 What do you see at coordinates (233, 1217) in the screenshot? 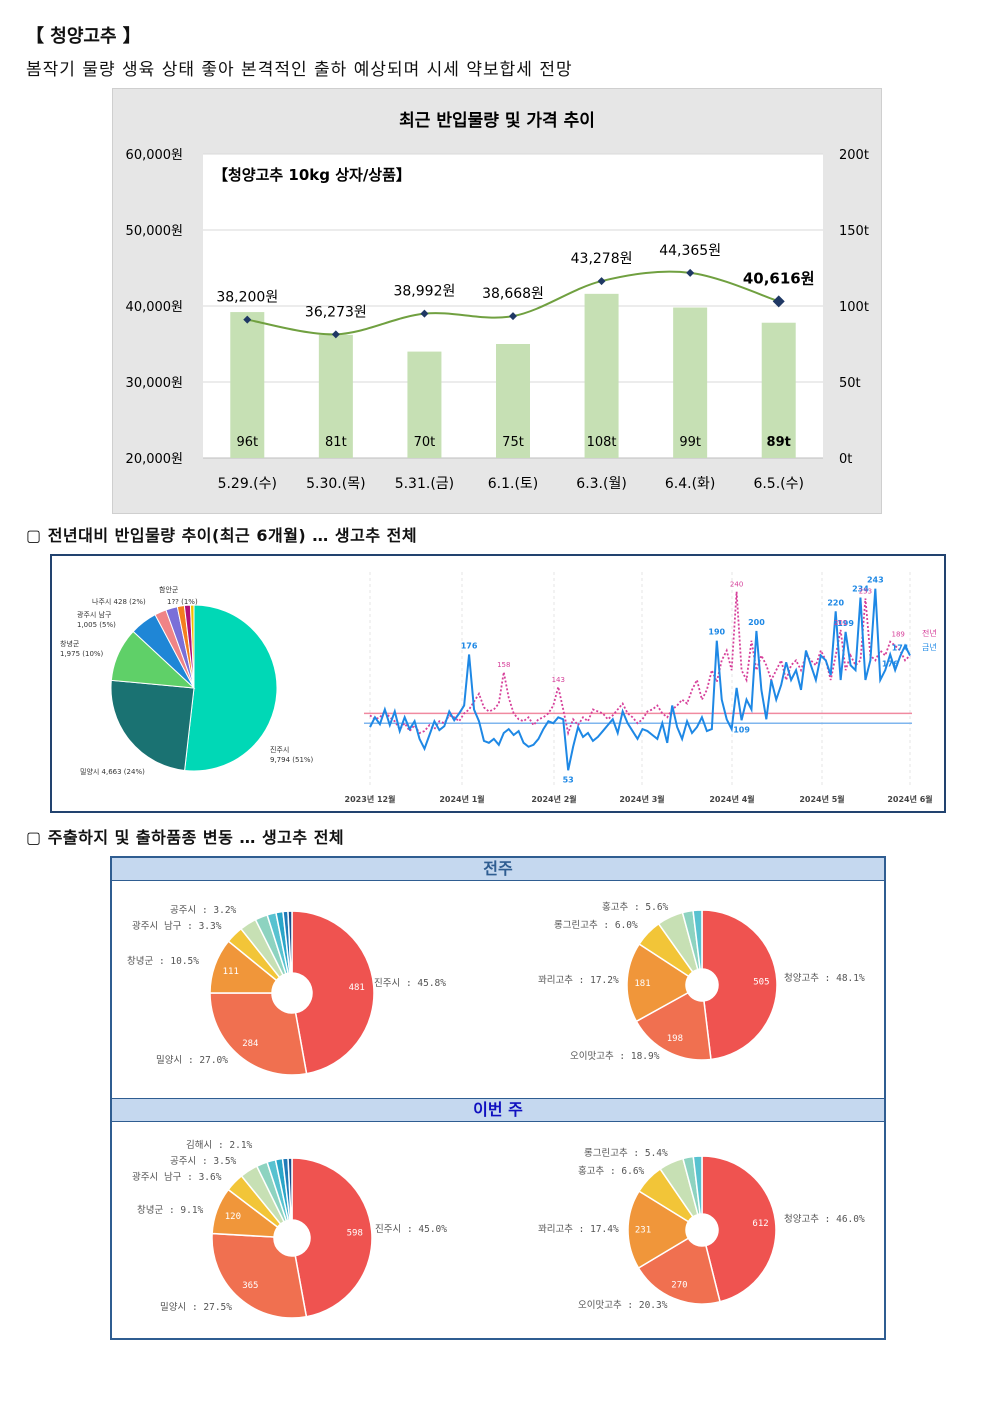
I see `donut-value-label: 120` at bounding box center [233, 1217].